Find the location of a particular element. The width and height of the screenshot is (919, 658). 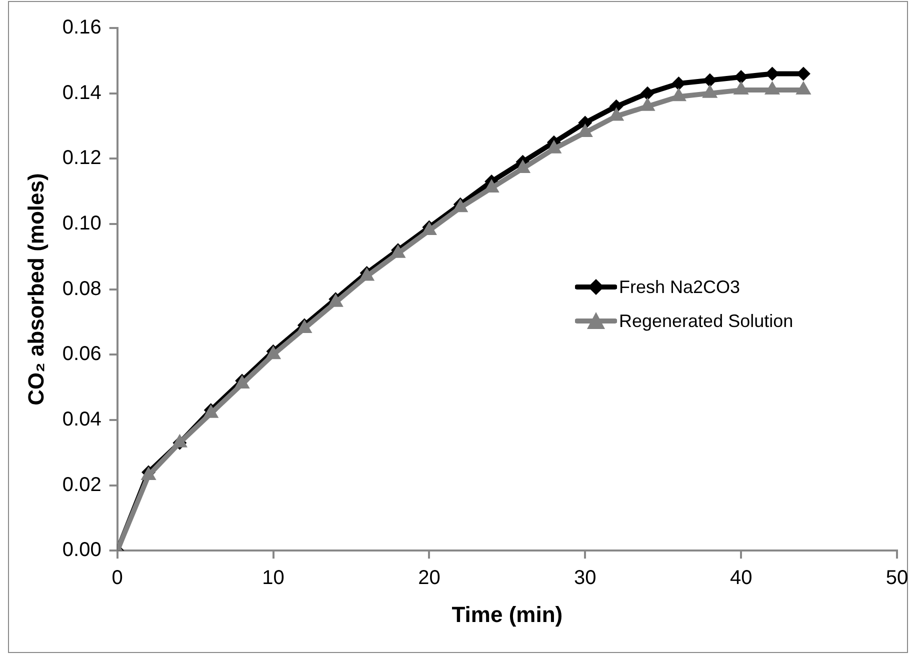

y-tick-label: 0.08 is located at coordinates (82, 289).